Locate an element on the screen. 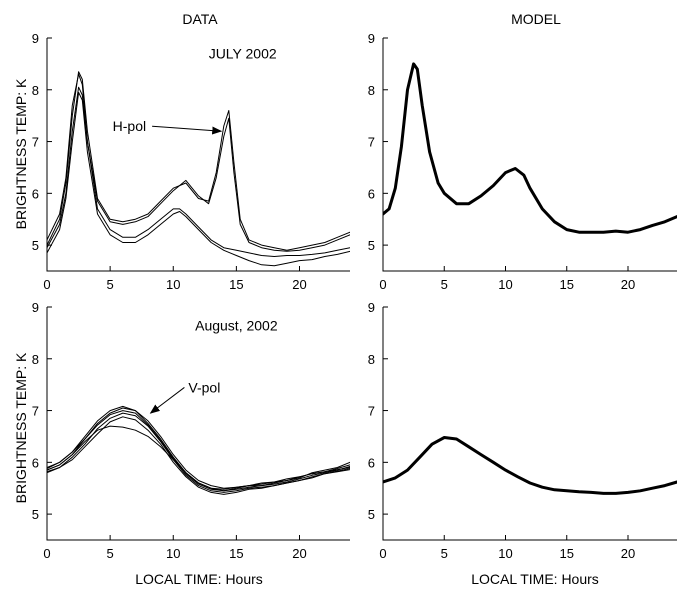 The image size is (682, 589). annotation-label: JULY 2002 is located at coordinates (243, 54).